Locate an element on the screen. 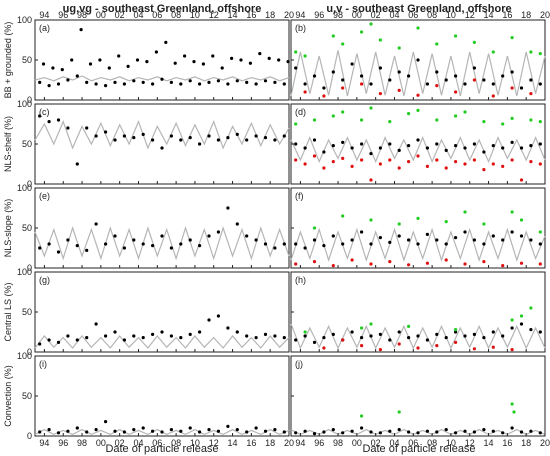  x-tick-label-top: 08 is located at coordinates (432, 15).